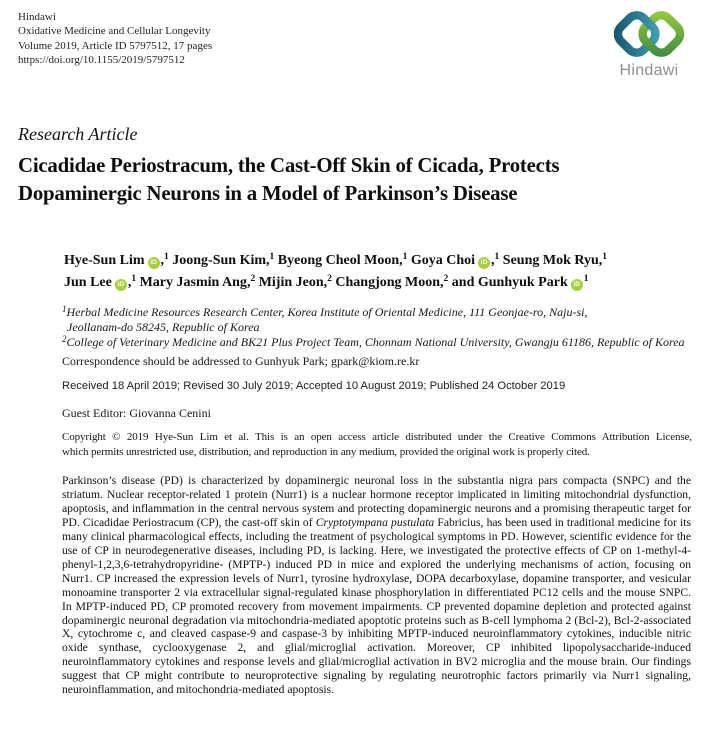 This screenshot has height=739, width=707. Describe the element at coordinates (64, 309) in the screenshot. I see `affiliation-sup: 1` at that location.